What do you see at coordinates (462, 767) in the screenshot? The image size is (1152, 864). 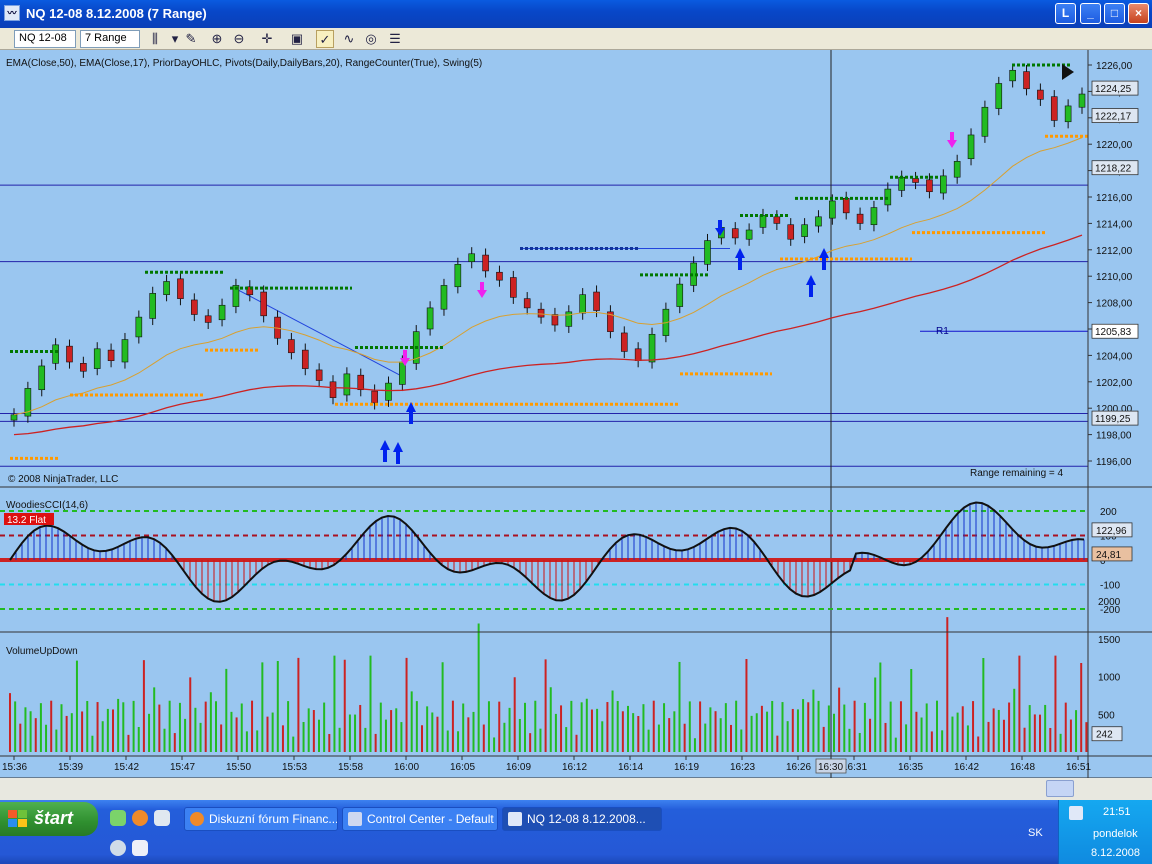 I see `time-label: 16:05` at bounding box center [462, 767].